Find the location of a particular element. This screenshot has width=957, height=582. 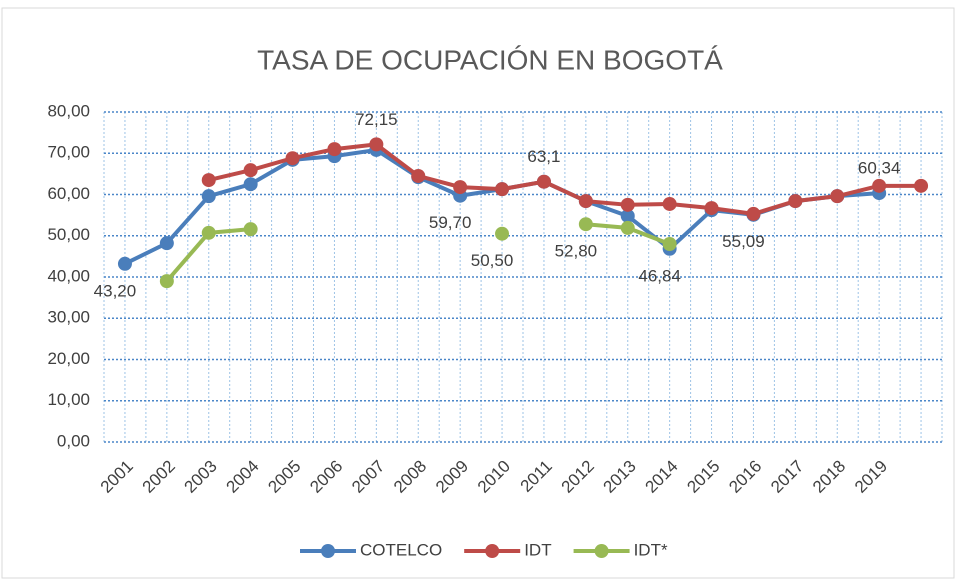

data-label: 72,15 is located at coordinates (376, 119).